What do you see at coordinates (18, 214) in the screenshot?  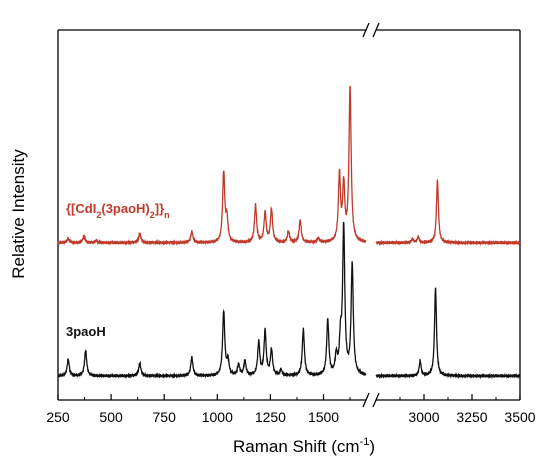 I see `y-axis-title: Relative Intensity` at bounding box center [18, 214].